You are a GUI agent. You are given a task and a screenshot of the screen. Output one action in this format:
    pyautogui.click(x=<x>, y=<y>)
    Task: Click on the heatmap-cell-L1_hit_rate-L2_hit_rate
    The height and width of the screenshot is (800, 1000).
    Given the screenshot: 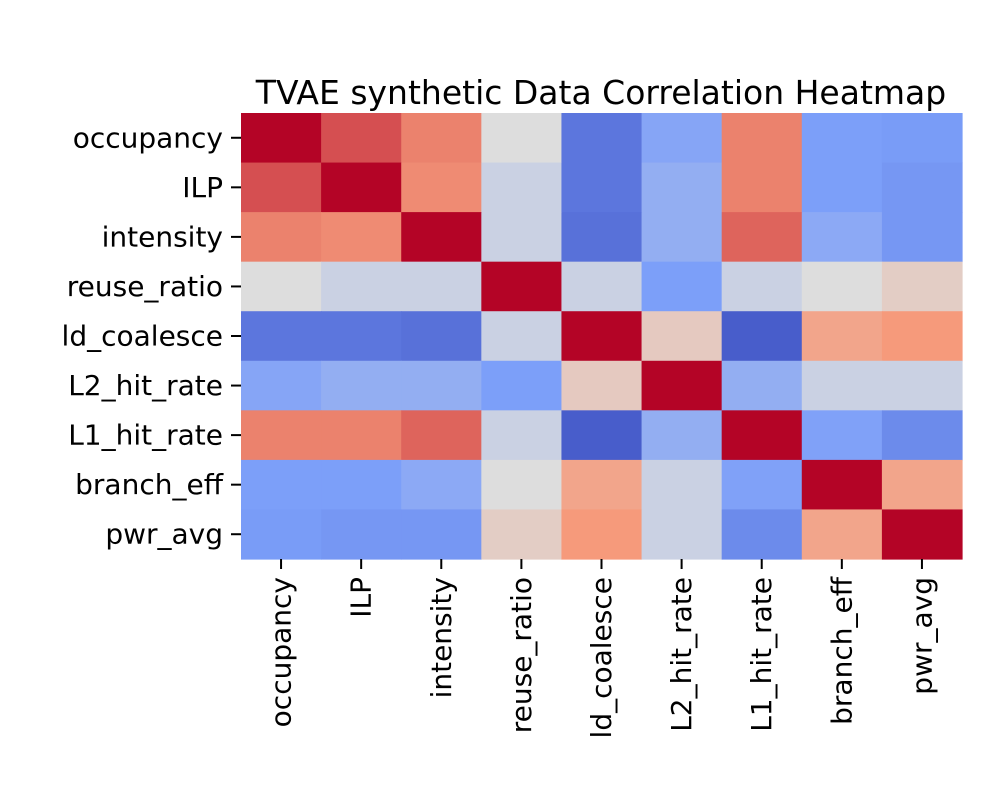 What is the action you would take?
    pyautogui.click(x=682, y=435)
    